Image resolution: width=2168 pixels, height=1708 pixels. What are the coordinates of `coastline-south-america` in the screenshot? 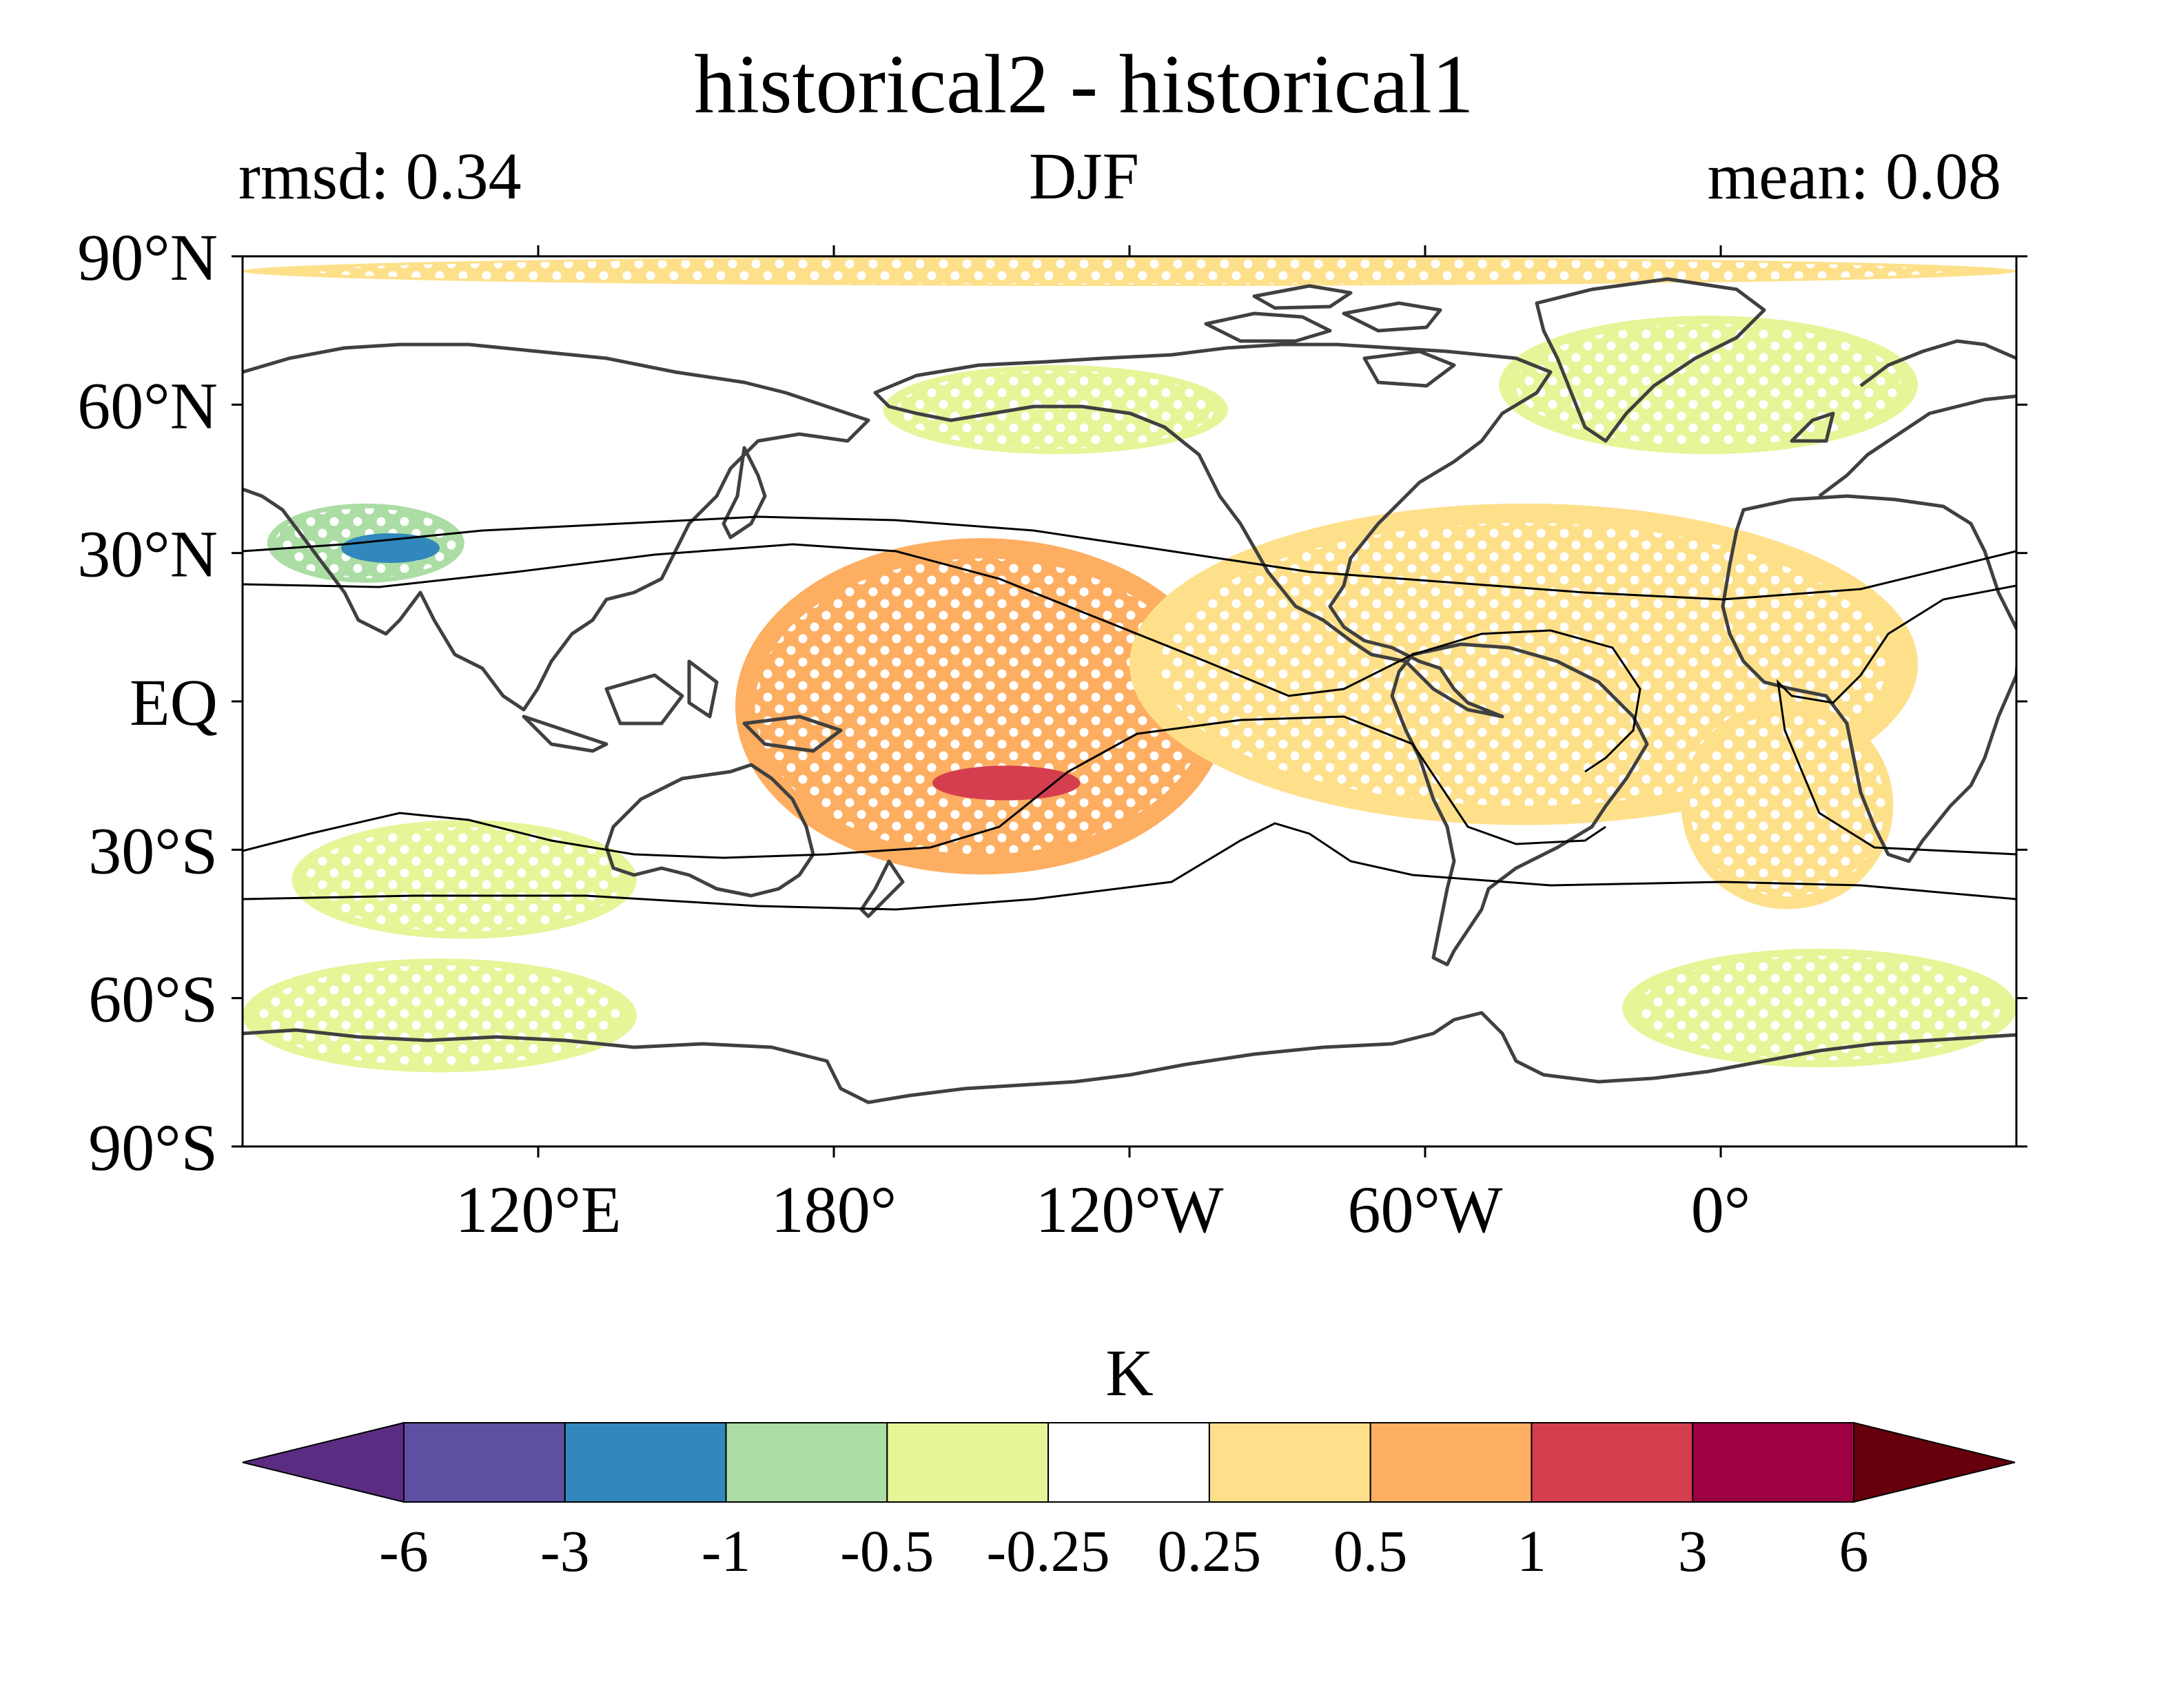 It's located at (1519, 804).